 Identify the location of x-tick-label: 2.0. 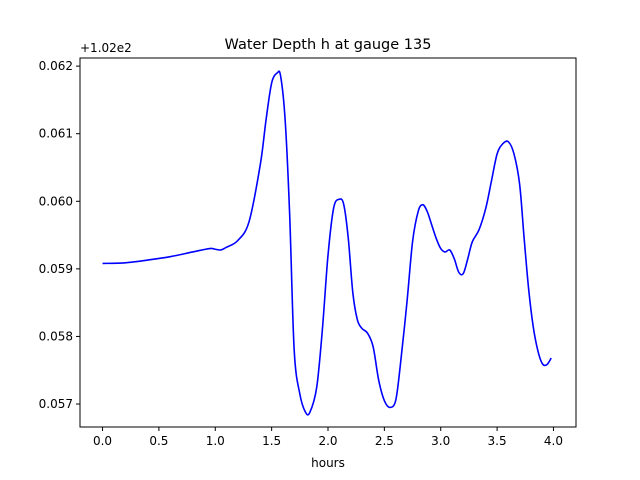
(327, 441).